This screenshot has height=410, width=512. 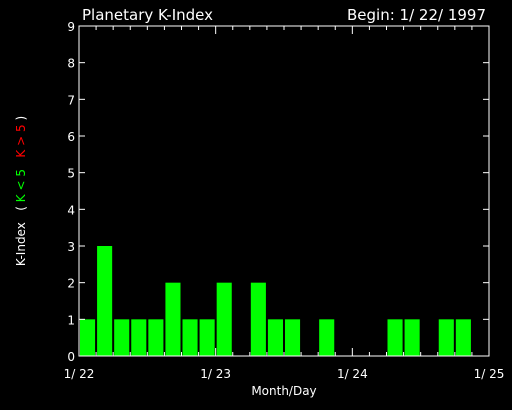 What do you see at coordinates (71, 27) in the screenshot?
I see `y-tick-label: 9` at bounding box center [71, 27].